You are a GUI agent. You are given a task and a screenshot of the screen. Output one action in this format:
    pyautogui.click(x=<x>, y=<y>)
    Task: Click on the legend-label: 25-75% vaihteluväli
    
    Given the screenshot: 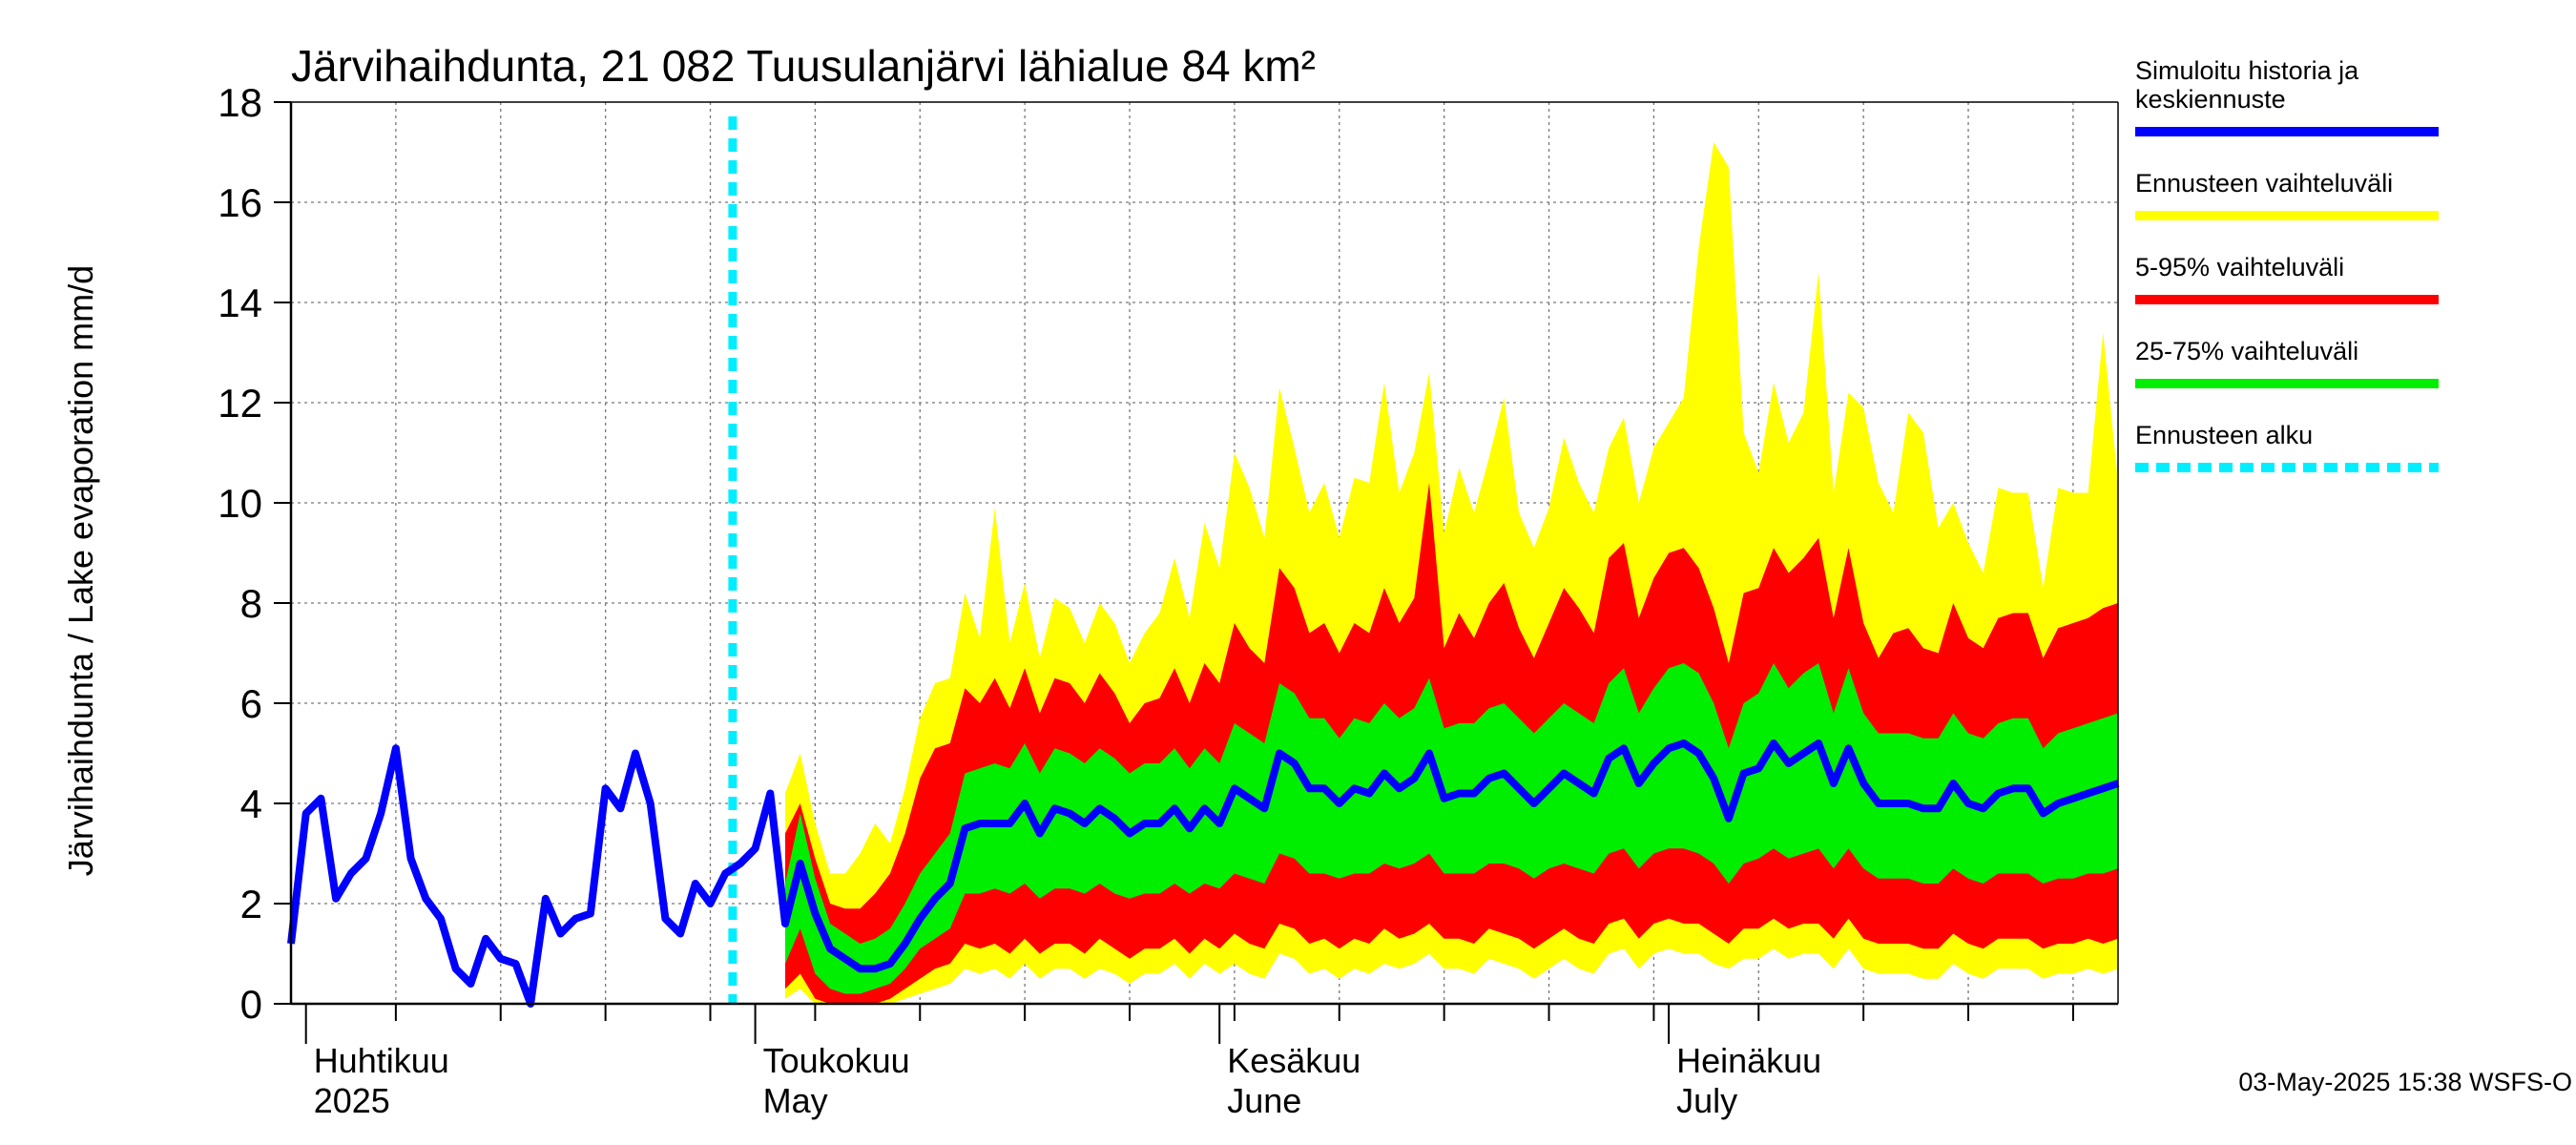 What is the action you would take?
    pyautogui.click(x=2246, y=351)
    